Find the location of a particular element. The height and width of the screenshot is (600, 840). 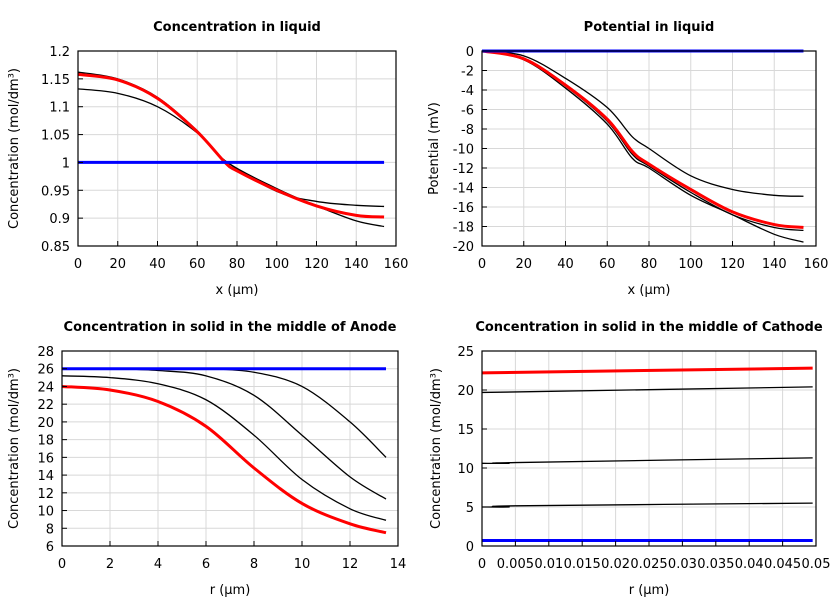

x-tick-label: 0.005 is located at coordinates (515, 564).